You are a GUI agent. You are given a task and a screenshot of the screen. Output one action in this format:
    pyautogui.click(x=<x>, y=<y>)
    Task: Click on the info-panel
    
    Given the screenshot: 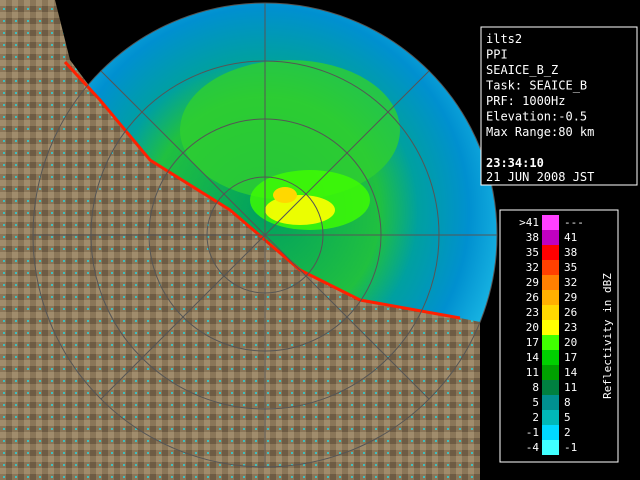 What is the action you would take?
    pyautogui.click(x=559, y=106)
    